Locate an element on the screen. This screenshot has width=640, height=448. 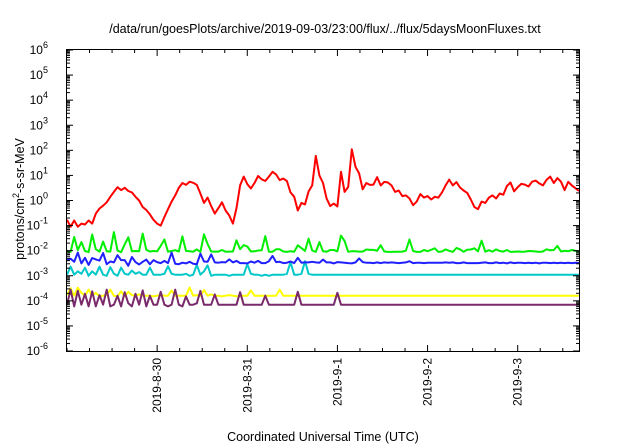
x-tick-label: 2019-9-1 is located at coordinates (337, 382).